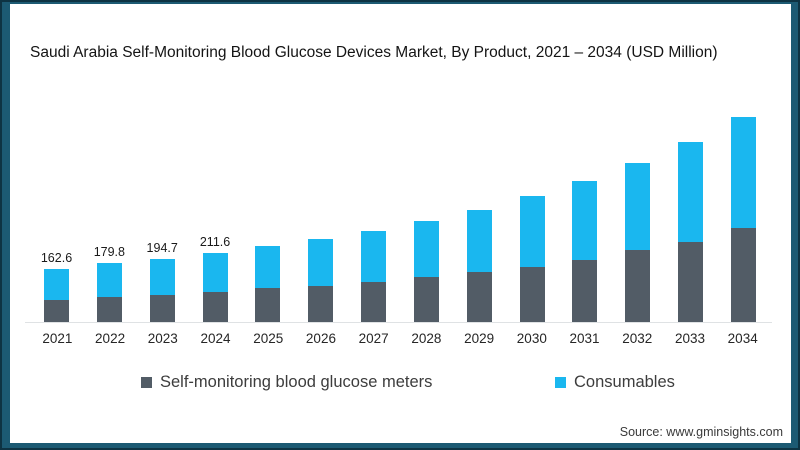 Image resolution: width=800 pixels, height=450 pixels. I want to click on legend-swatch-meters-icon, so click(146, 382).